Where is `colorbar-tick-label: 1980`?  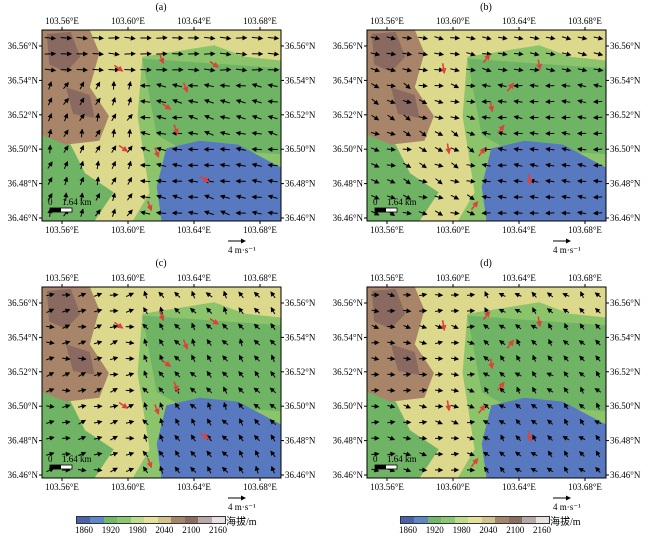
colorbar-tick-label: 1980 is located at coordinates (137, 530).